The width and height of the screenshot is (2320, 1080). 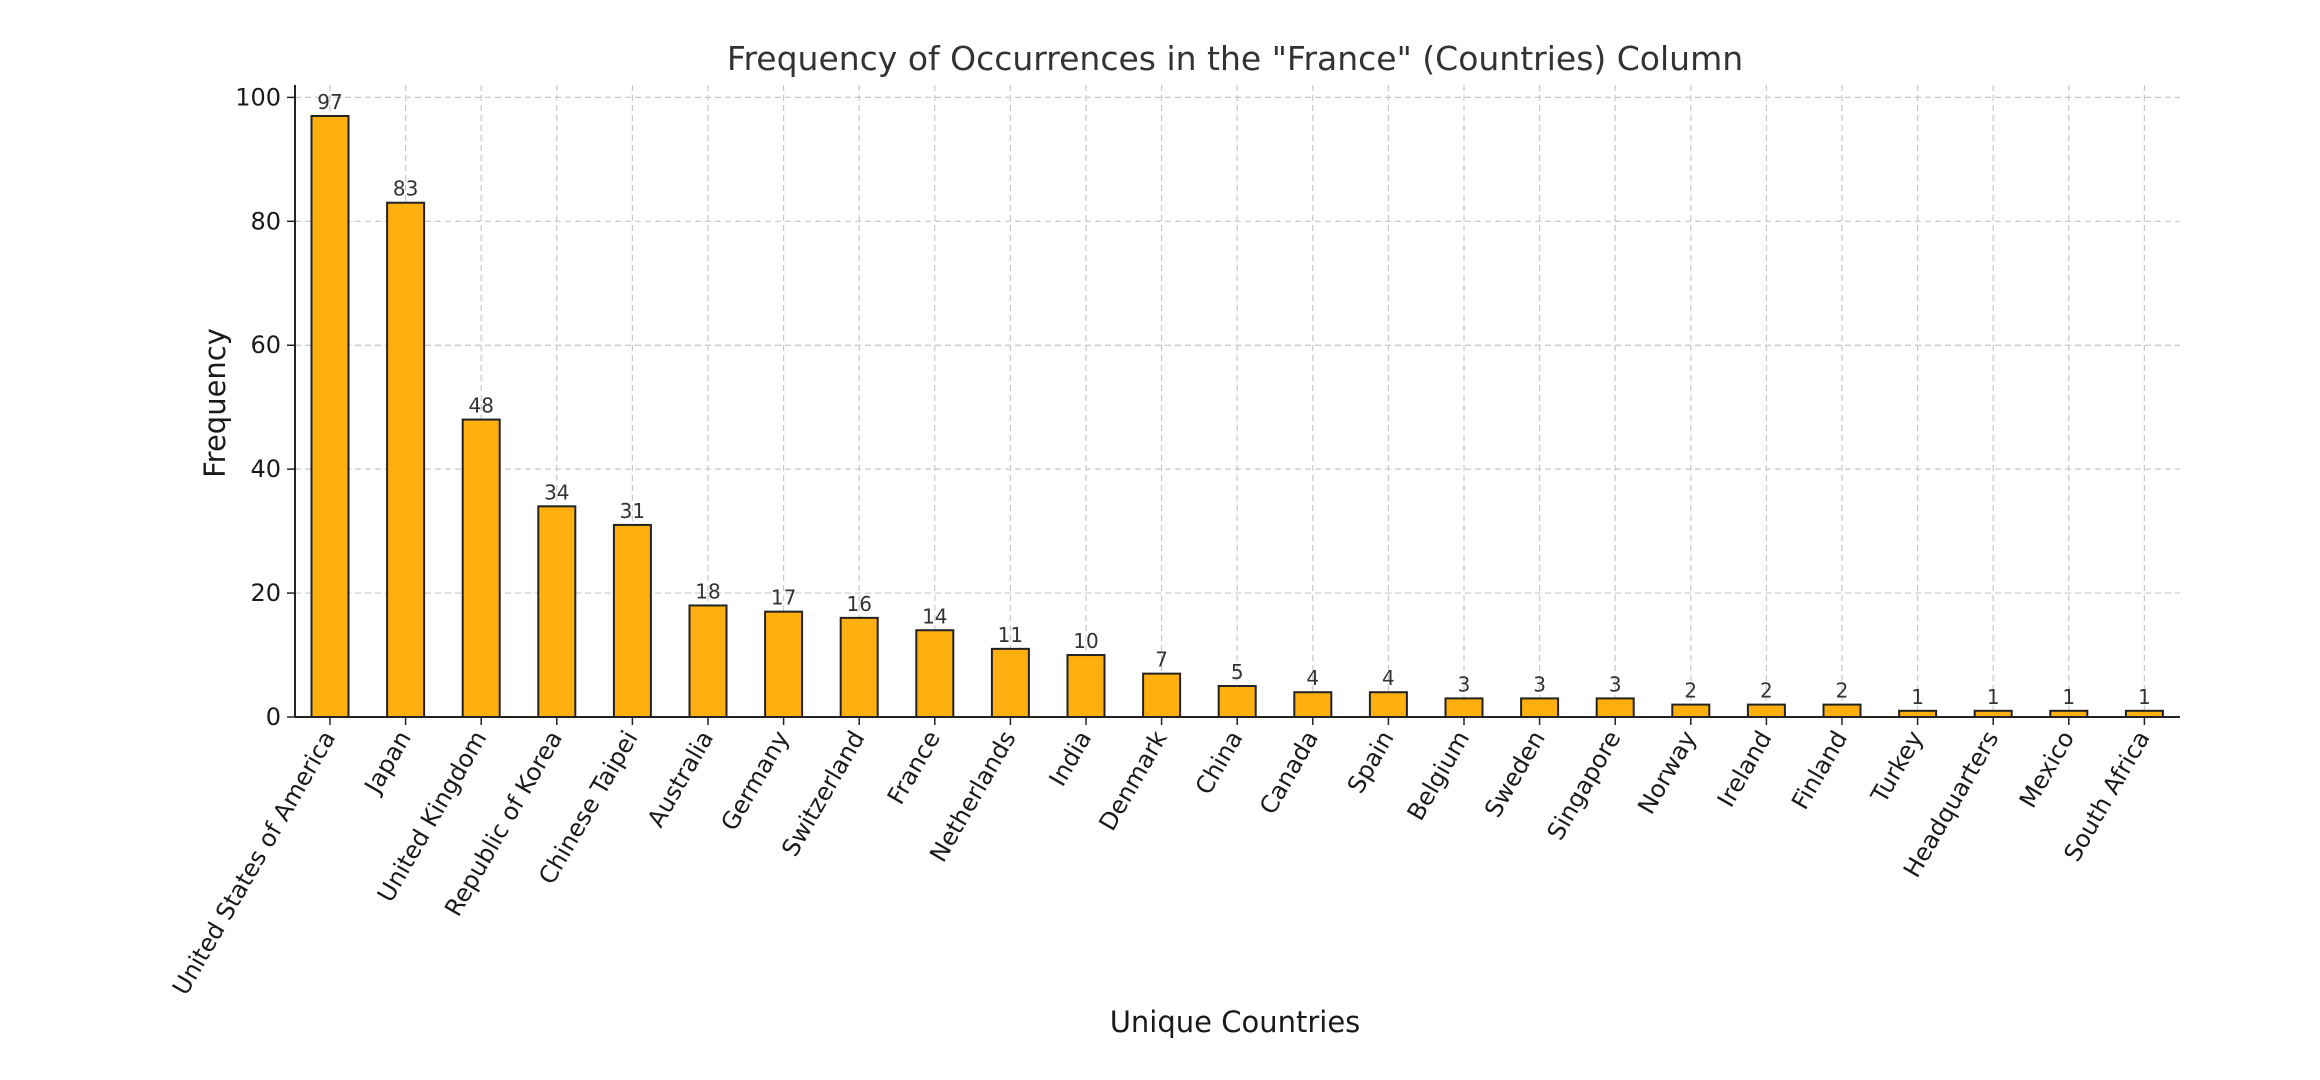 I want to click on bar-value-label: 97, so click(x=329, y=102).